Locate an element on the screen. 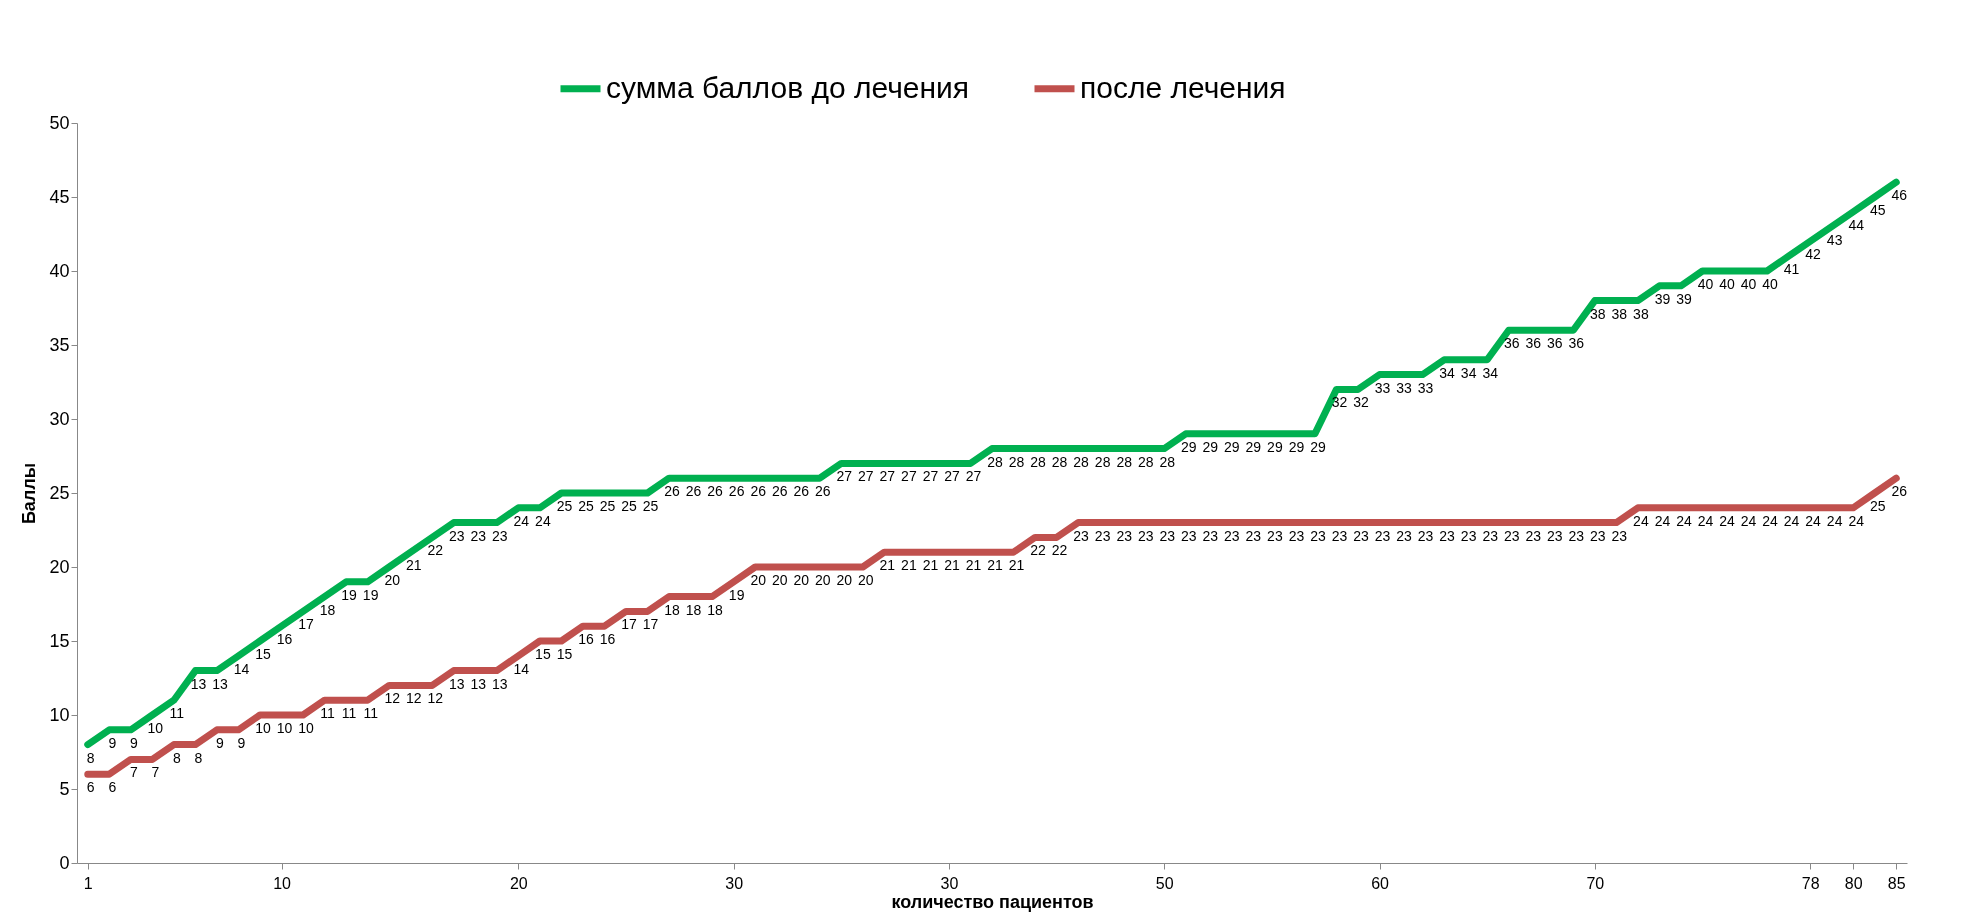  x-tick-label: 1 is located at coordinates (88, 883).